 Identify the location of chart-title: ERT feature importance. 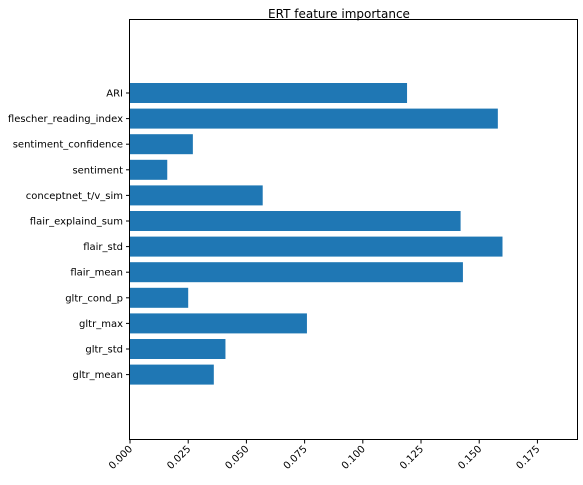
(339, 14).